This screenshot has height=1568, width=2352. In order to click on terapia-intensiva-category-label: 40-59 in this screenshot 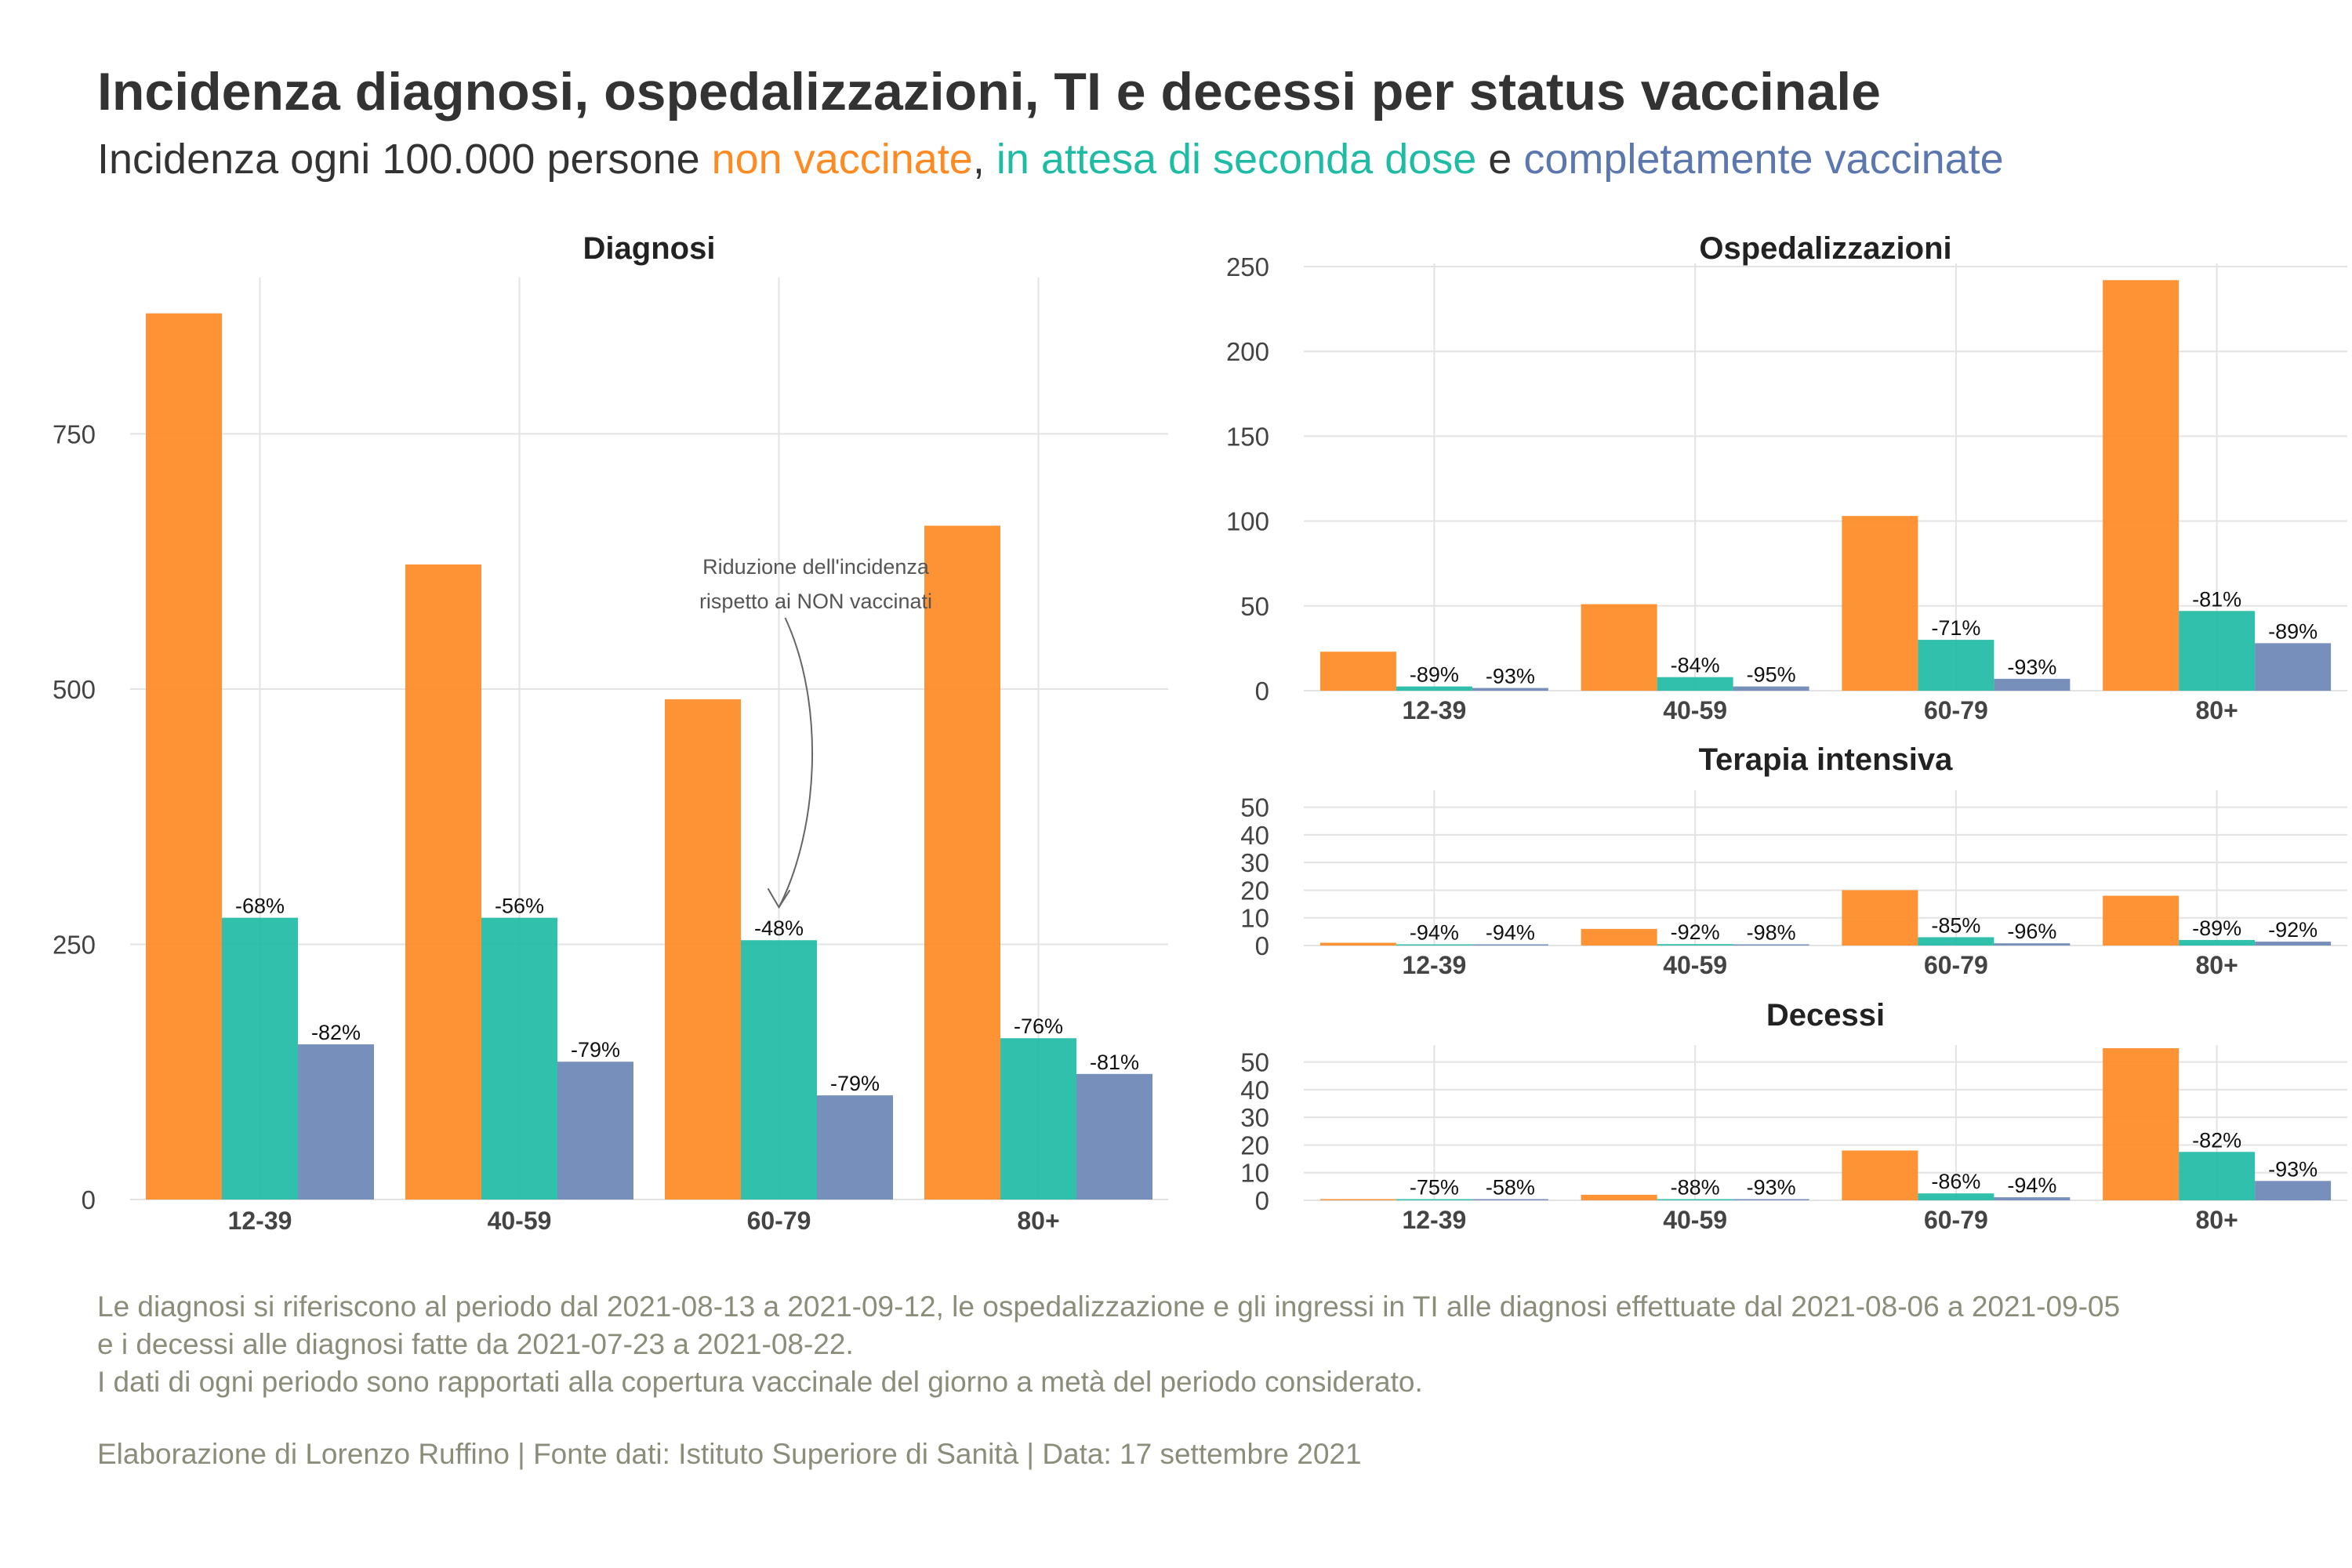, I will do `click(1695, 965)`.